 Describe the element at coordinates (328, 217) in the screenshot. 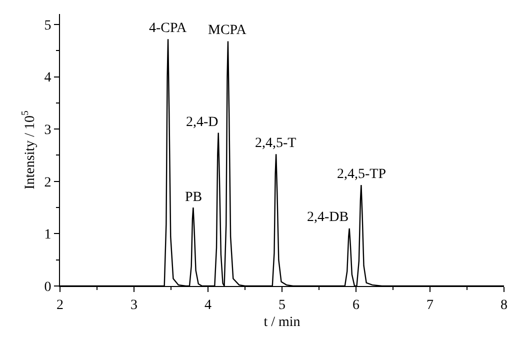

I see `annotation: 2,4-DB` at that location.